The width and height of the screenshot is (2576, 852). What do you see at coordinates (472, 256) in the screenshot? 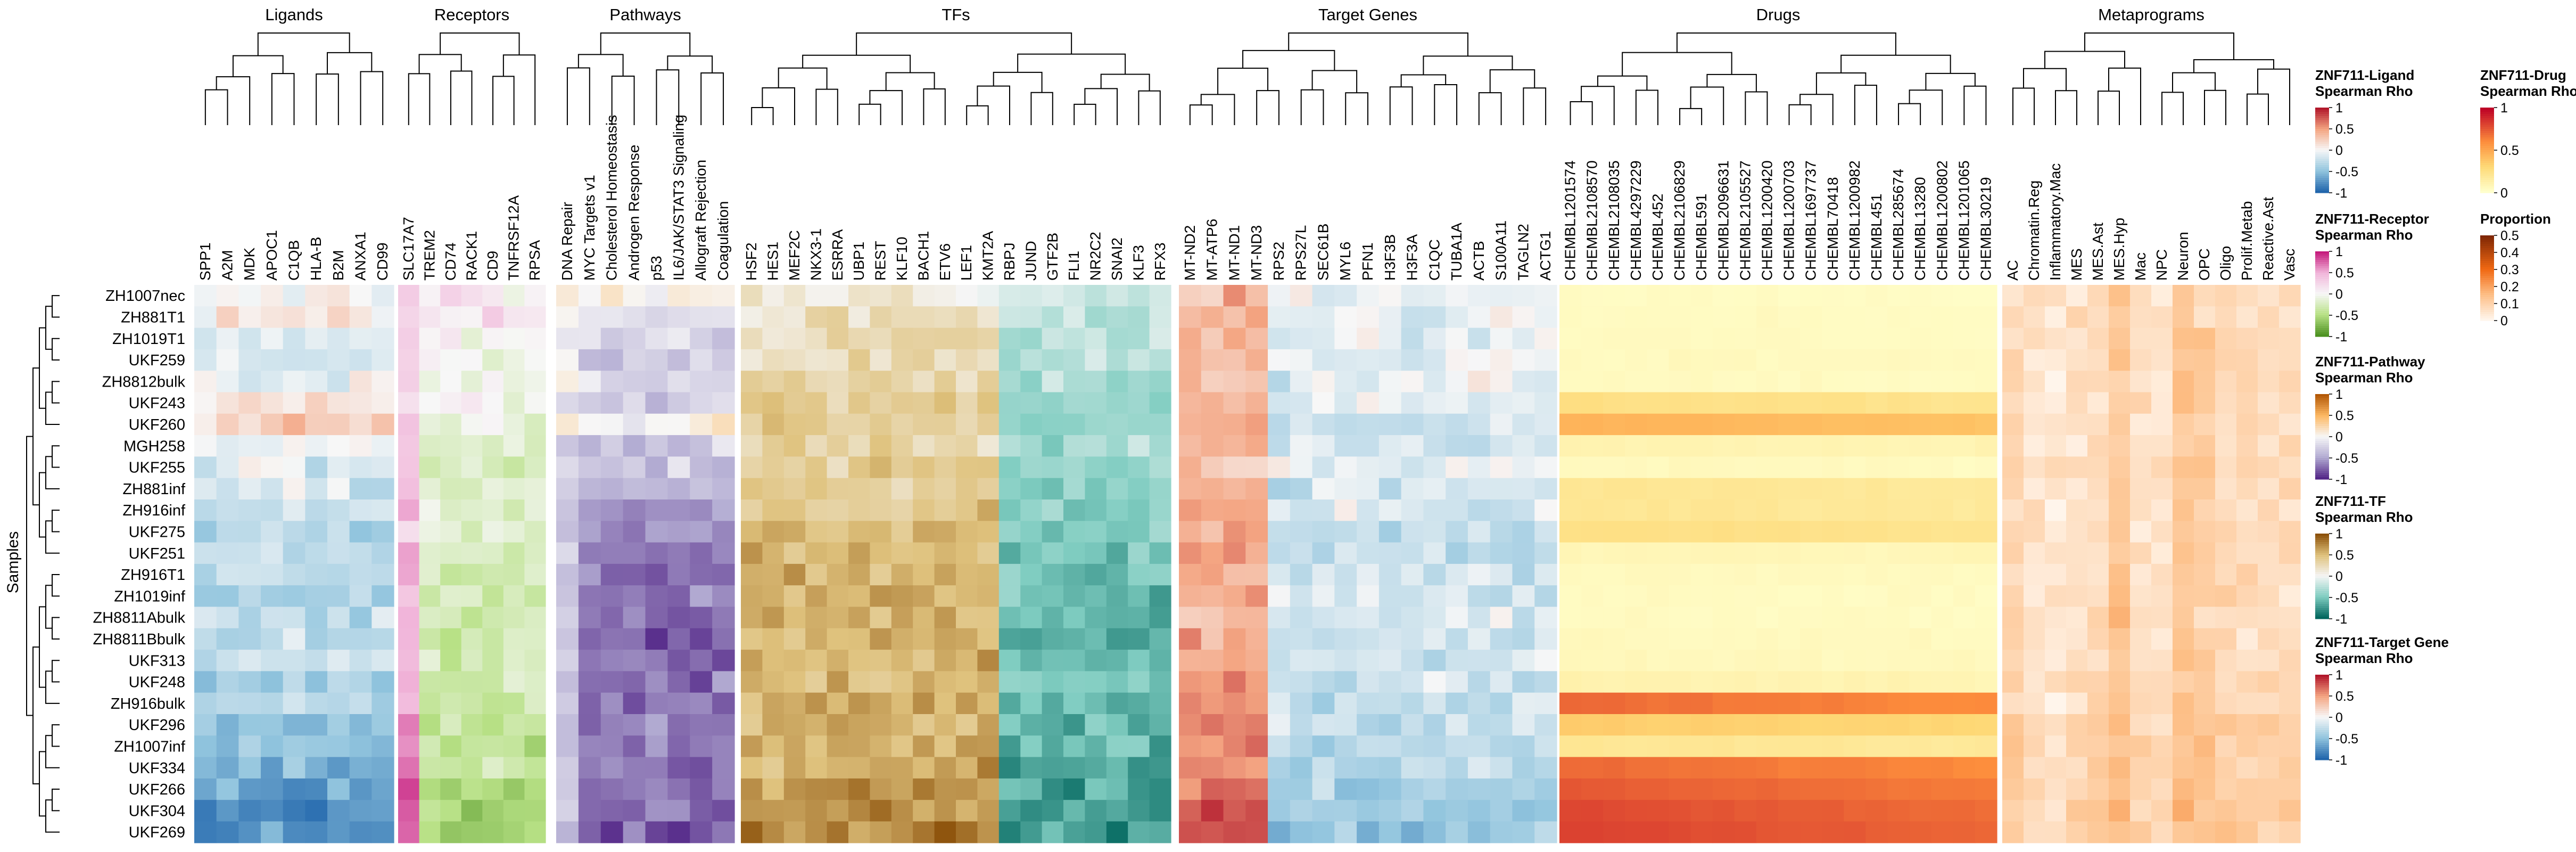
I see `column-label: RACK1` at bounding box center [472, 256].